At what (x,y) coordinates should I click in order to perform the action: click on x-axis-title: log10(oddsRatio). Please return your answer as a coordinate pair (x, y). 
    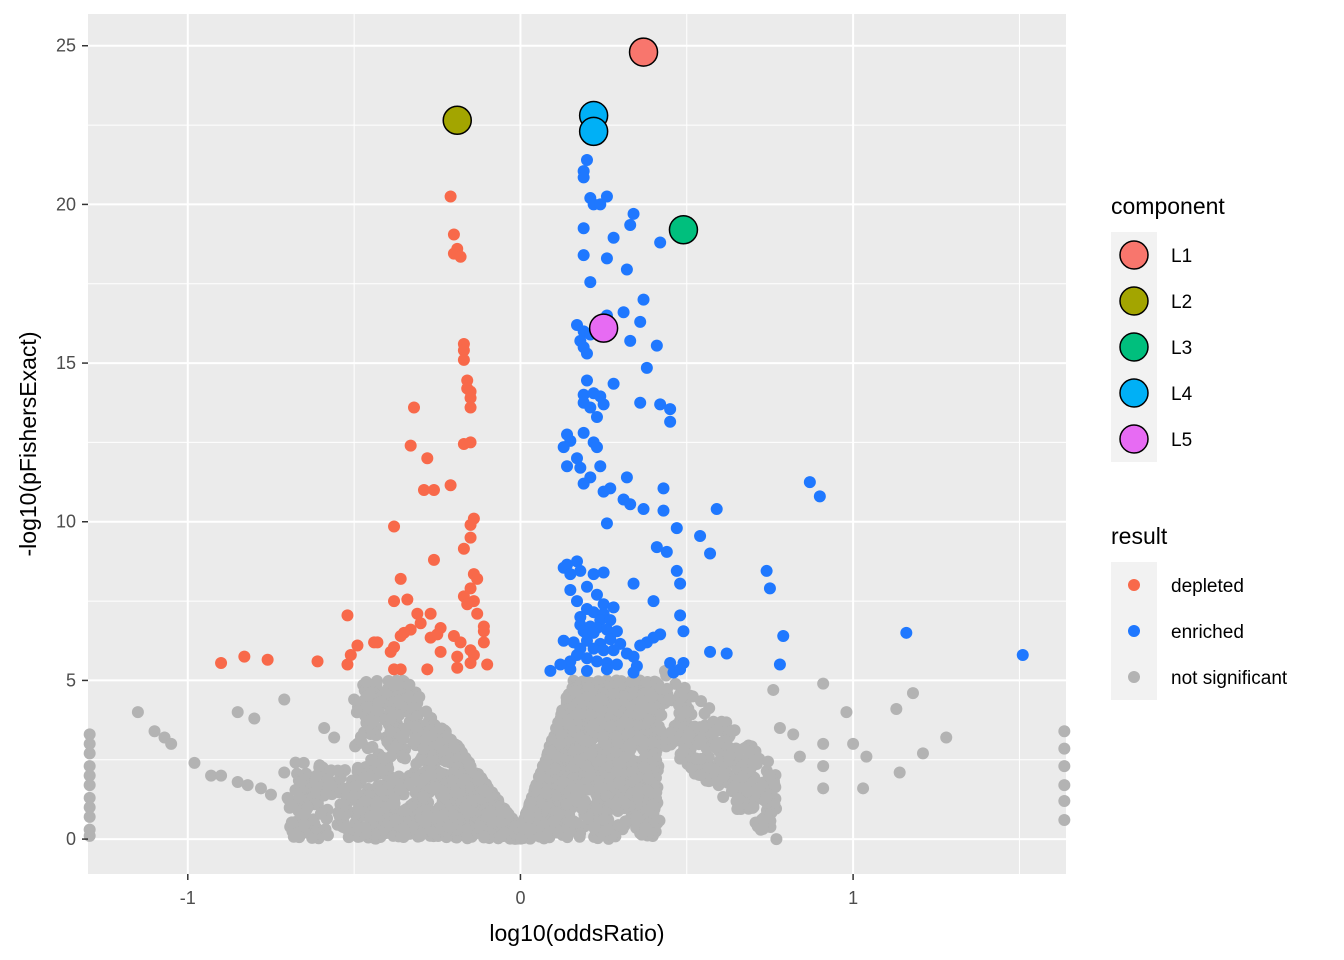
    Looking at the image, I should click on (576, 933).